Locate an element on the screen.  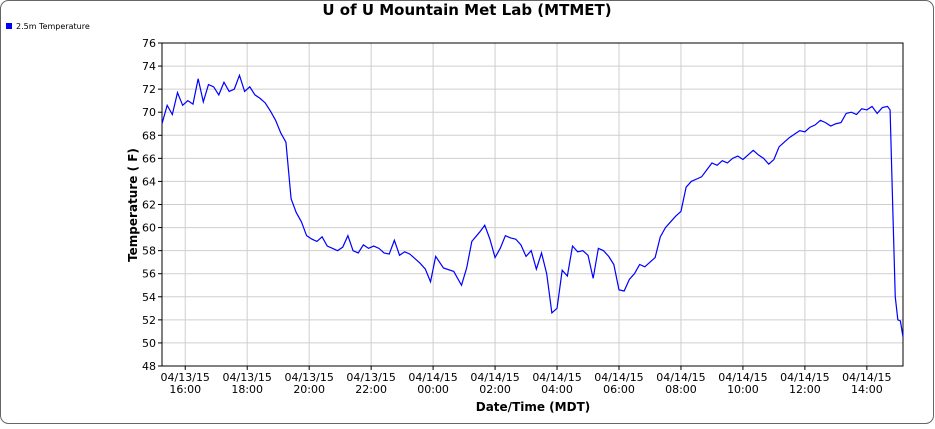
x-tick-label: 20:00 is located at coordinates (309, 389).